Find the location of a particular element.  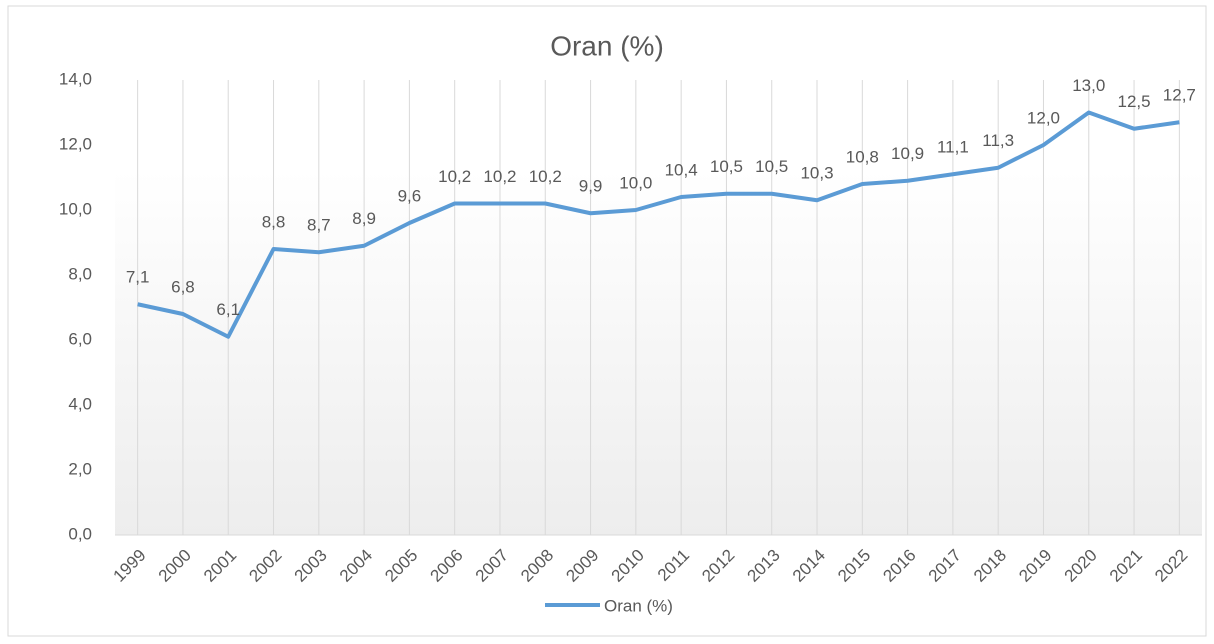

data-label: 8,9 is located at coordinates (364, 218).